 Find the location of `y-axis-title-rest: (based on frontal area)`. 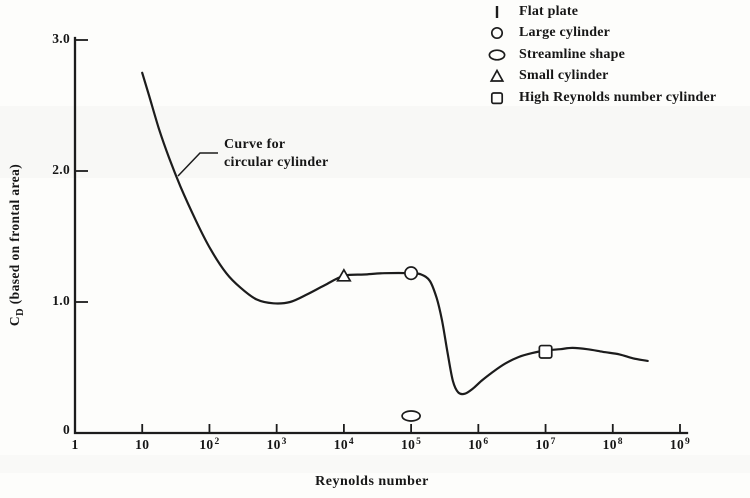

y-axis-title-rest: (based on frontal area) is located at coordinates (14, 235).